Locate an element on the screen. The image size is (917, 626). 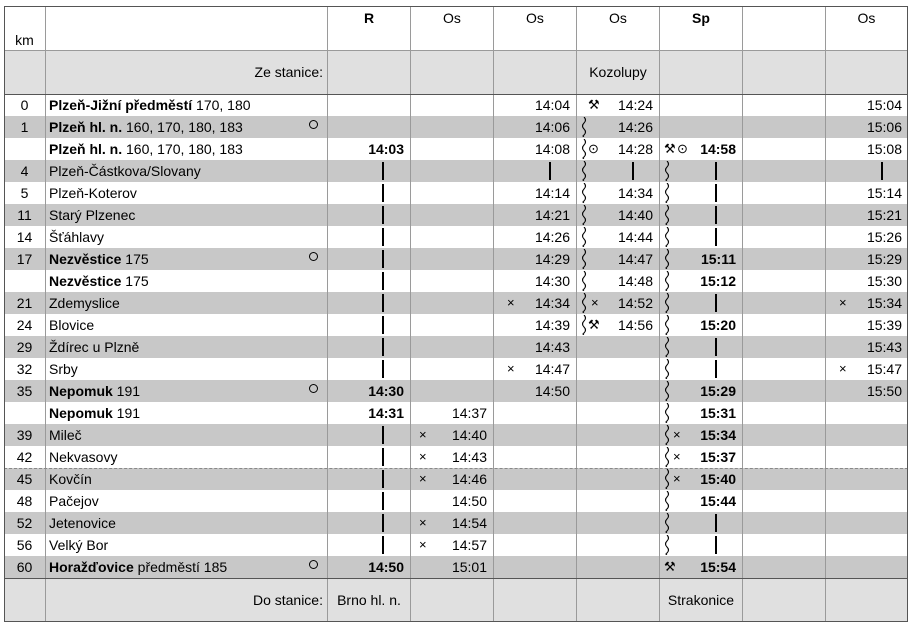
hammer-icon: ⚒ is located at coordinates (594, 324).